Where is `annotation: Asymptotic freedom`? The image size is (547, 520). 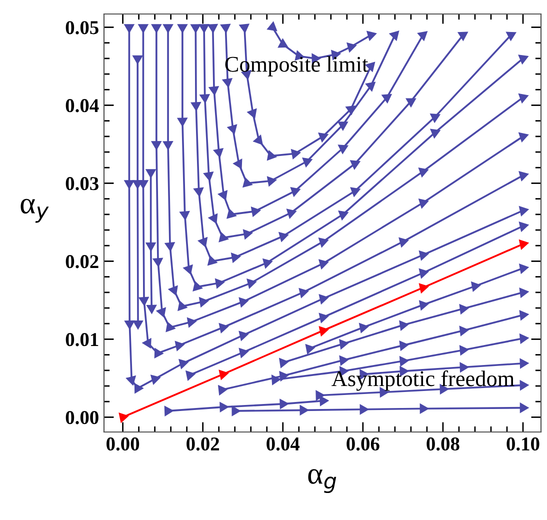
annotation: Asymptotic freedom is located at coordinates (423, 380).